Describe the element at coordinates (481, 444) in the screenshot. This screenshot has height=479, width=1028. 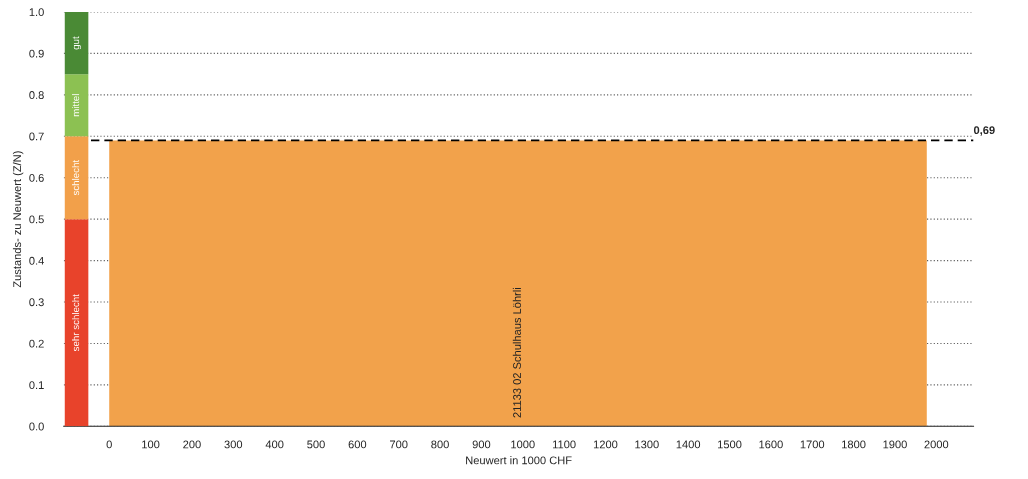
I see `x-tick-label: 900` at that location.